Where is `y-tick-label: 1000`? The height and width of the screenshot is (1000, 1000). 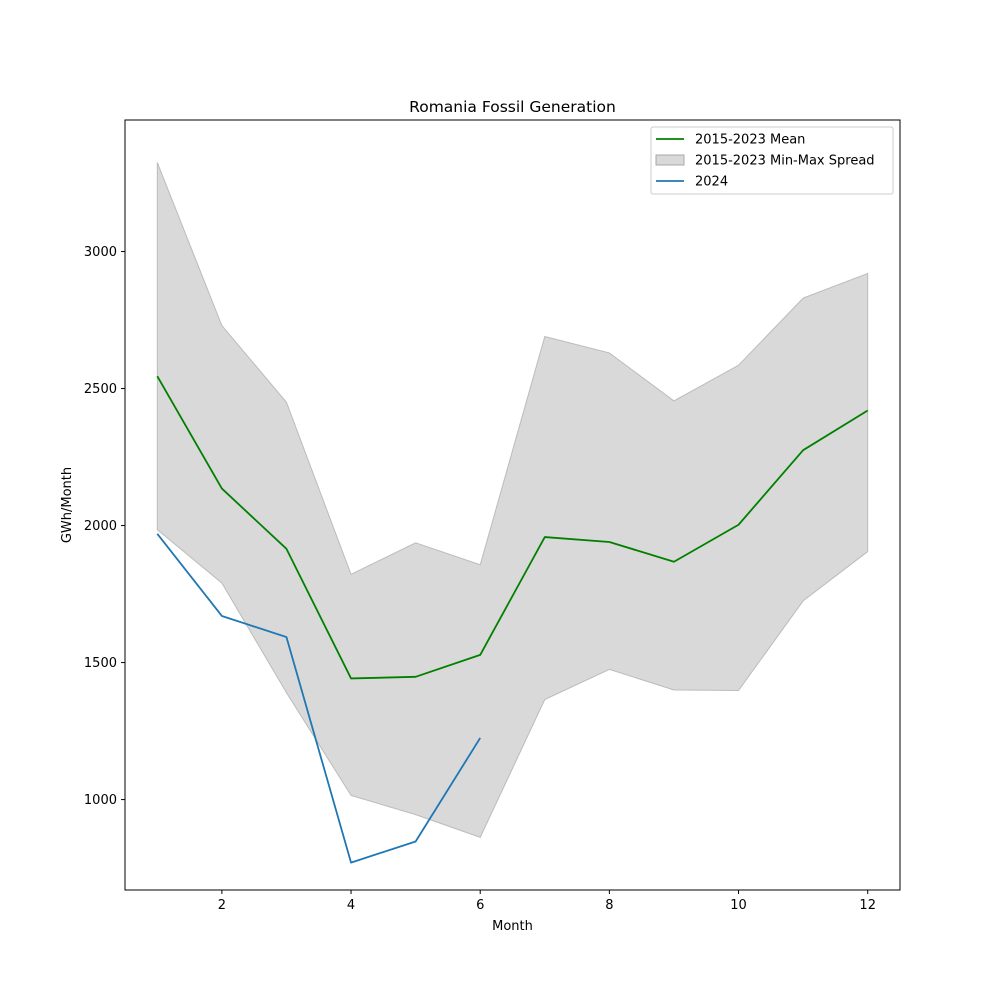 y-tick-label: 1000 is located at coordinates (100, 800).